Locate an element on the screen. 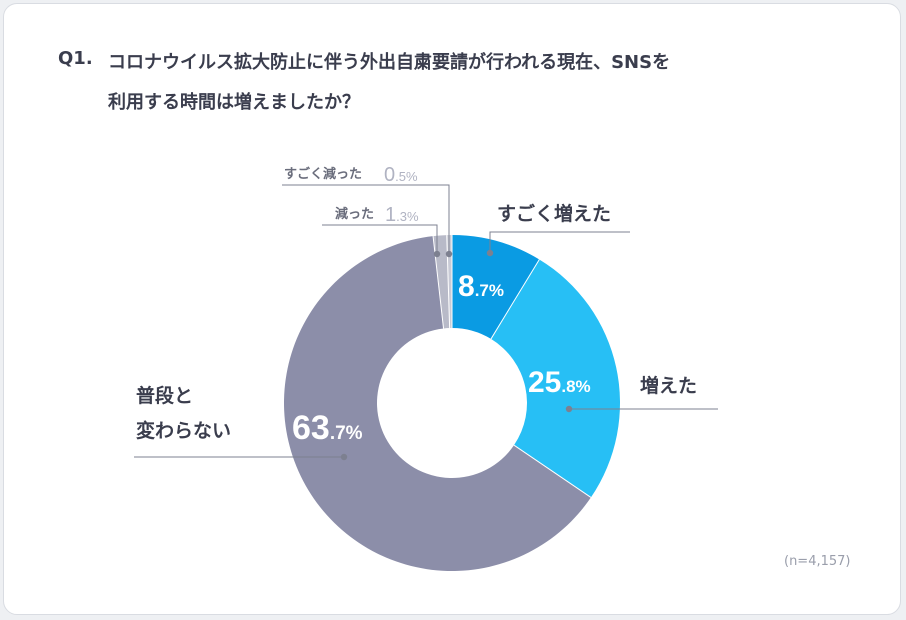  slice-very-increased is located at coordinates (496, 287).